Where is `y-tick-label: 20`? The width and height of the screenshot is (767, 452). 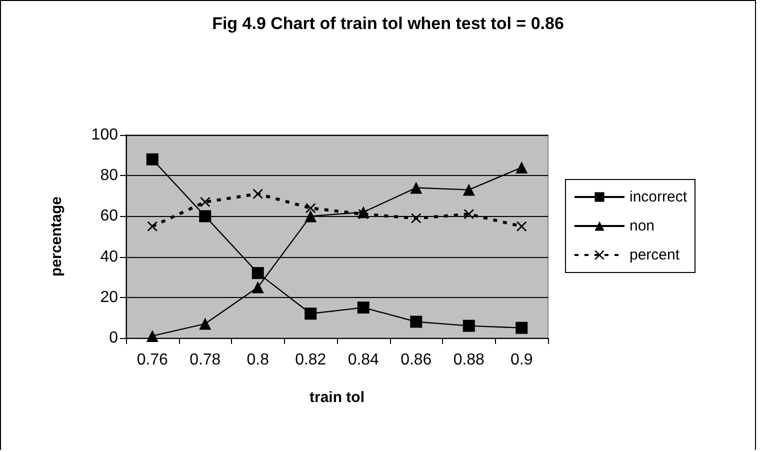 y-tick-label: 20 is located at coordinates (109, 297).